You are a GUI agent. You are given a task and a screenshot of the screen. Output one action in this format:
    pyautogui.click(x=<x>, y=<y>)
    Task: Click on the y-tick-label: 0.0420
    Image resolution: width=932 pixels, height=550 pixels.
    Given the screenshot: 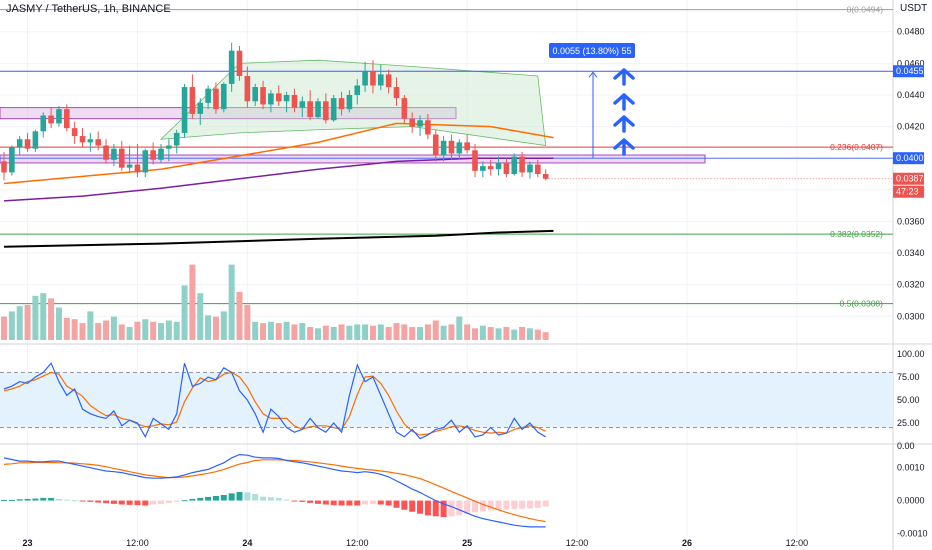 What is the action you would take?
    pyautogui.click(x=911, y=127)
    